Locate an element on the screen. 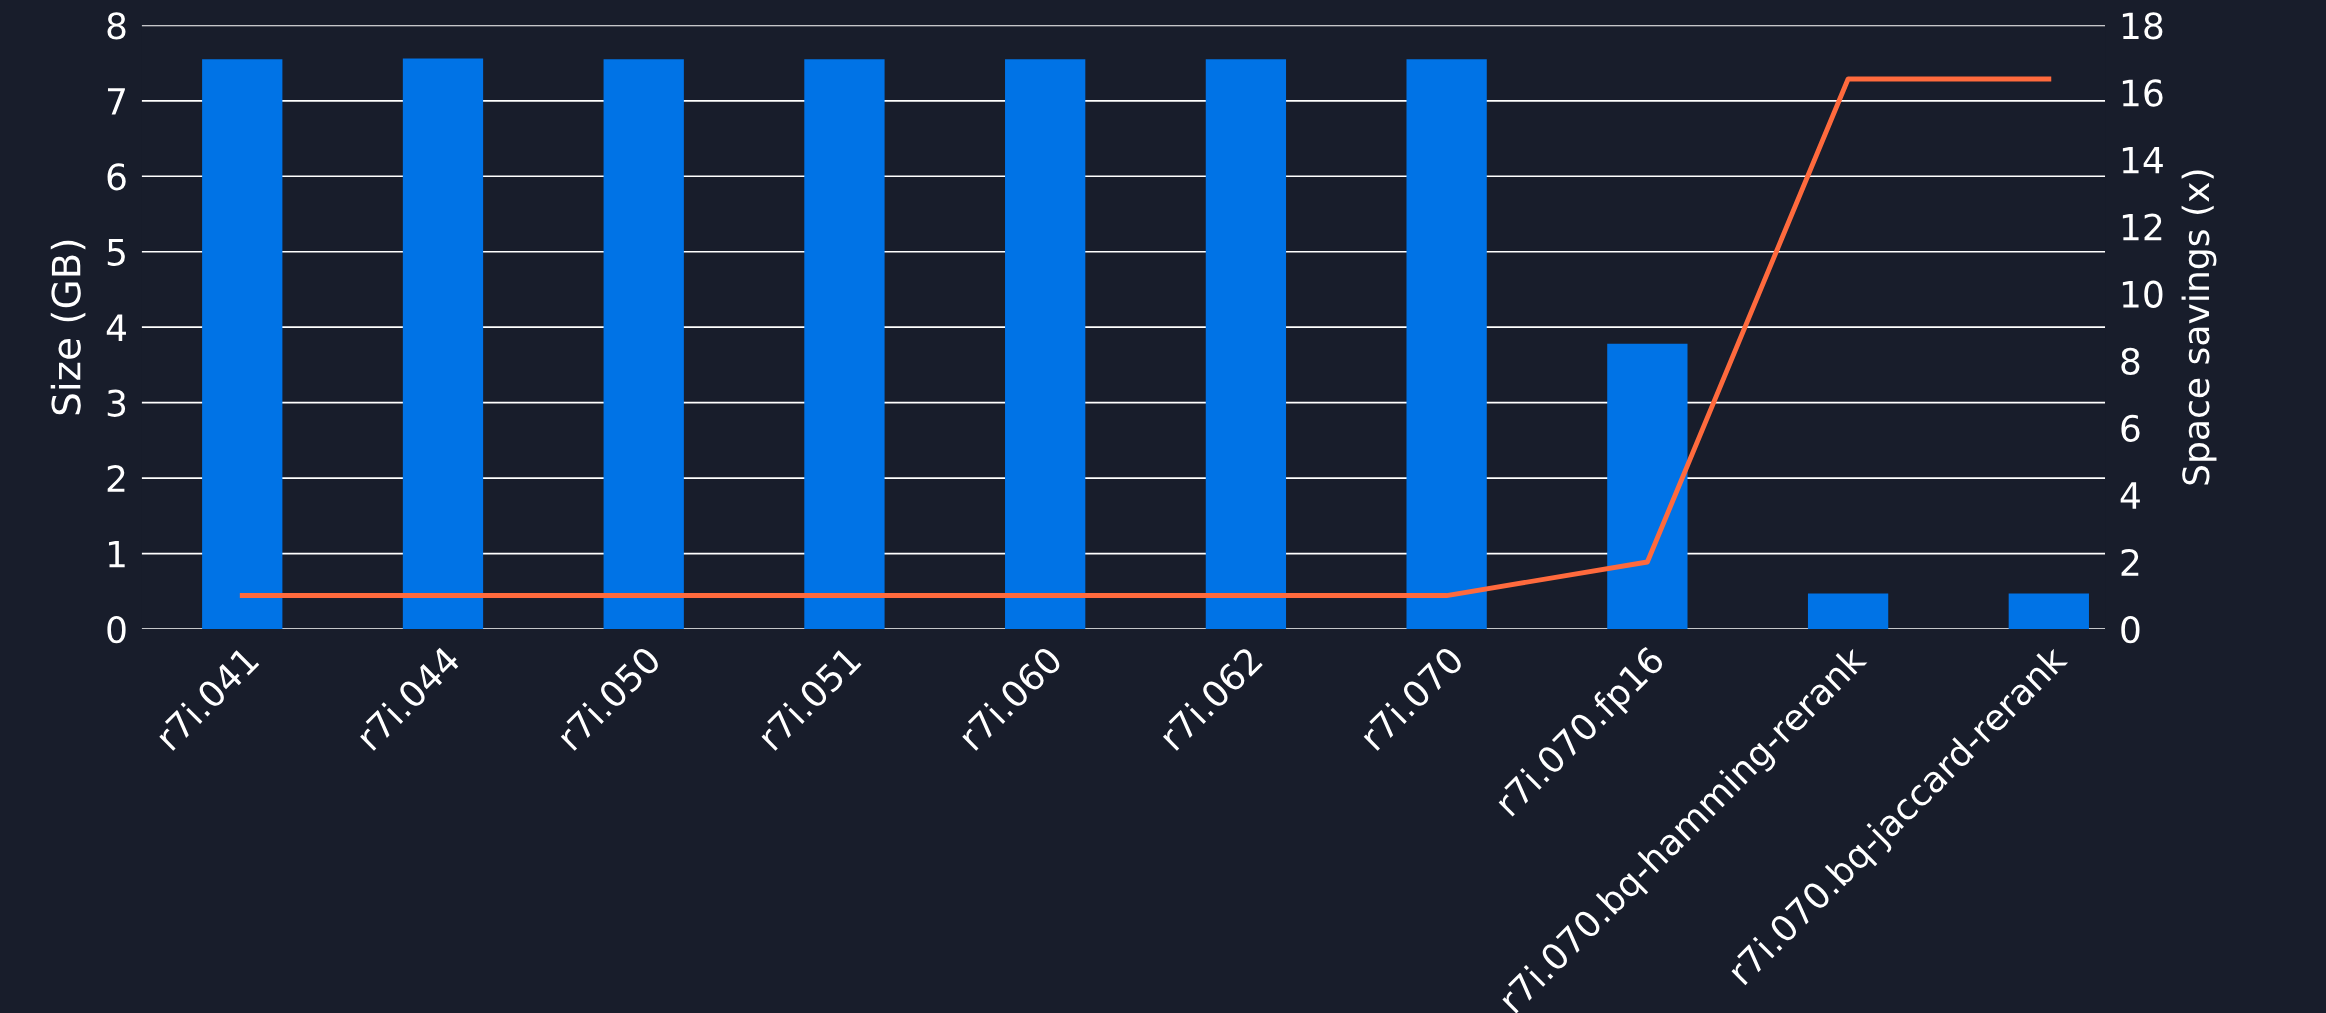 This screenshot has height=1013, width=2326. y-tick-label: 6 is located at coordinates (116, 177).